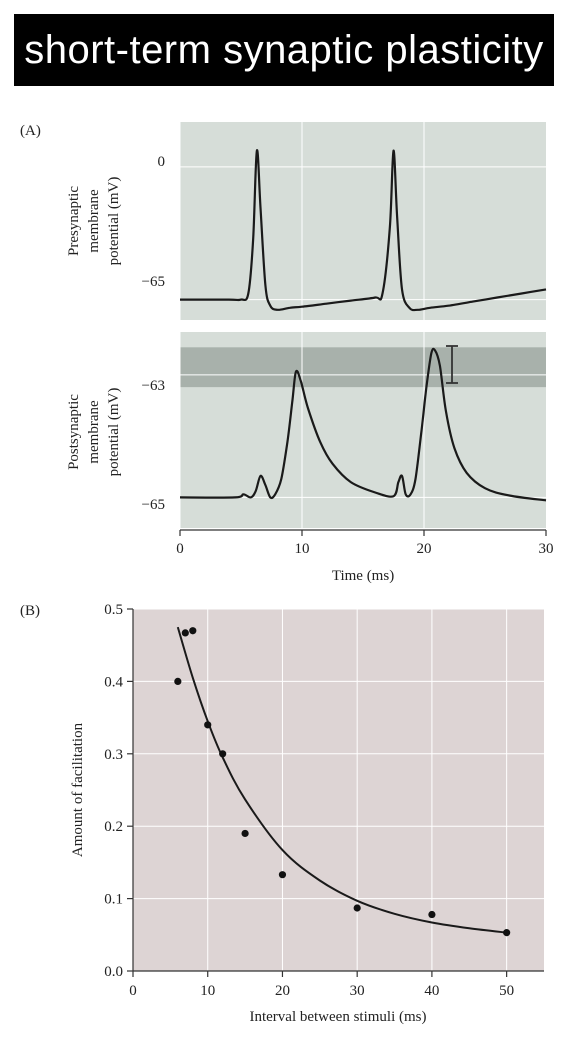 This screenshot has width=562, height=1042. I want to click on postsynaptic-ylabel-line1: Postsynaptic, so click(74, 432).